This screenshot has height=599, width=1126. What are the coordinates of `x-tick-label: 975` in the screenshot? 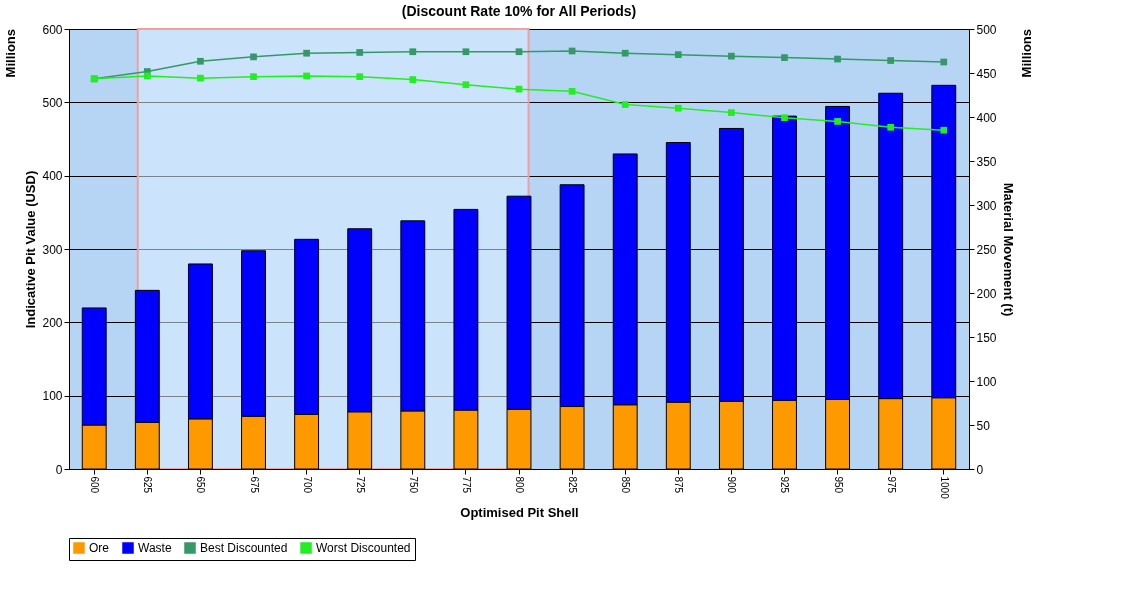 It's located at (891, 485).